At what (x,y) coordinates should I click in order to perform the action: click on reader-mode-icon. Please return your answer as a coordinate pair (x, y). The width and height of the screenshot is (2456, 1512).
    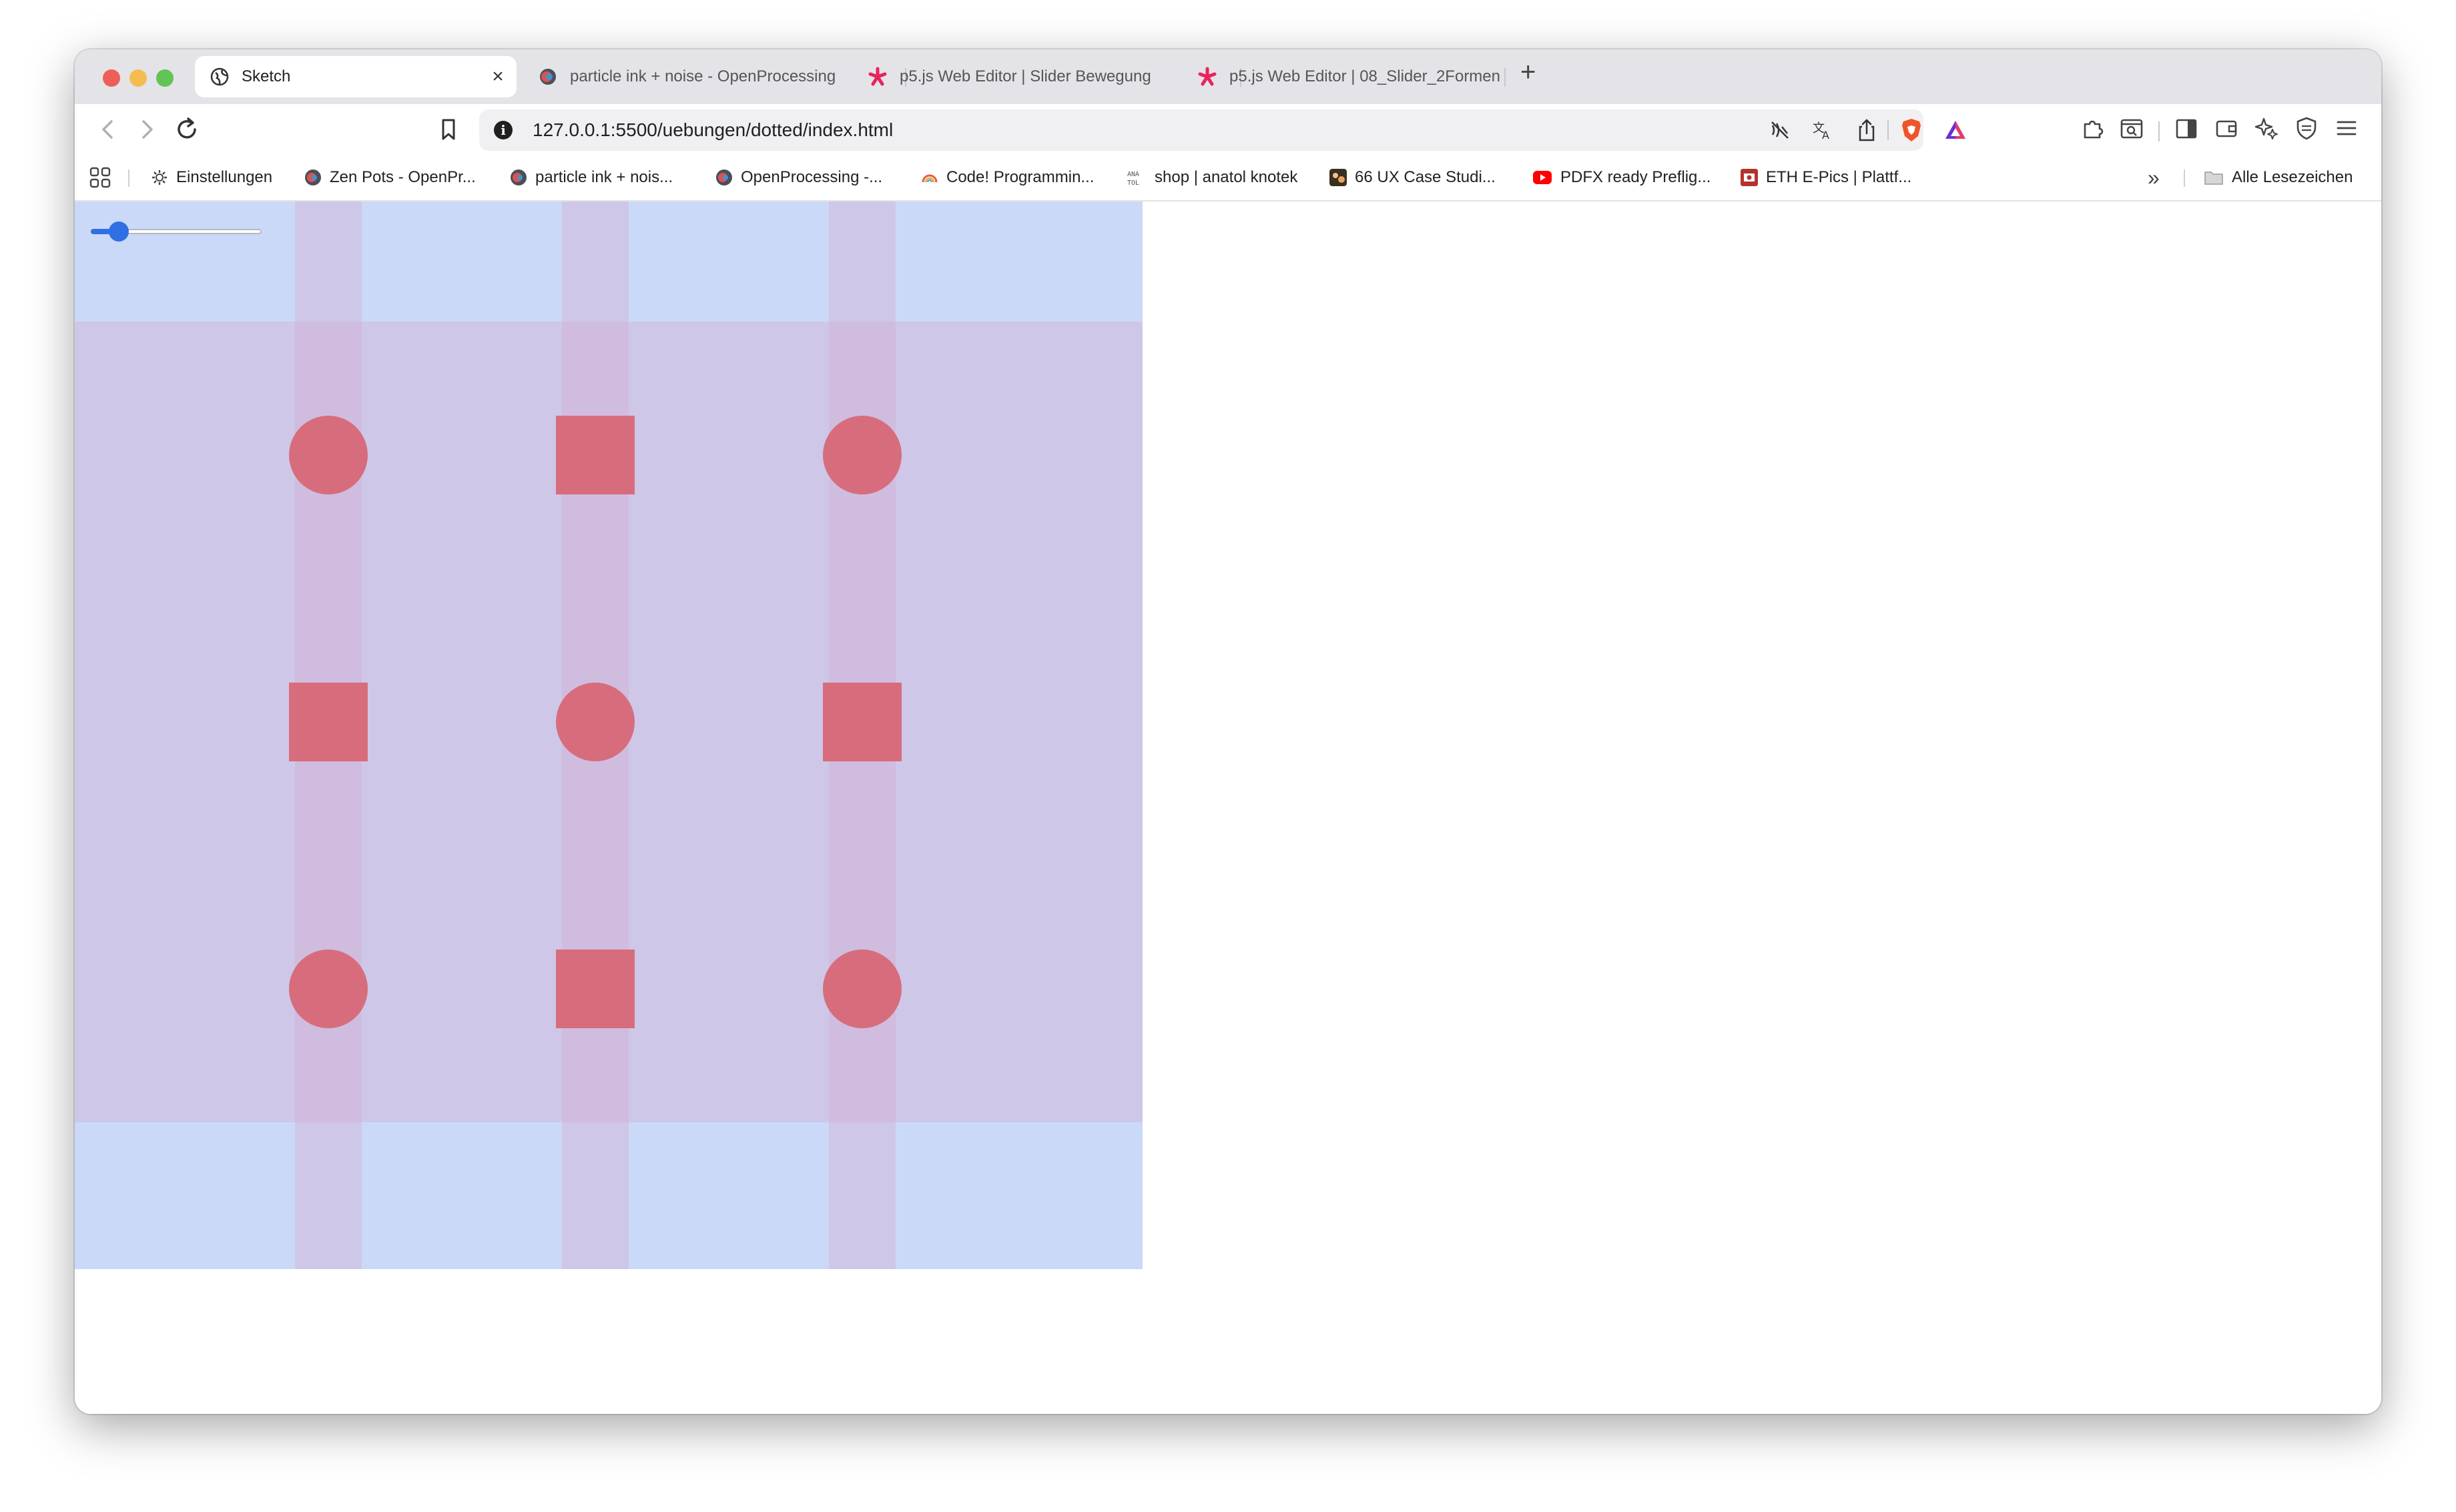
    Looking at the image, I should click on (1780, 130).